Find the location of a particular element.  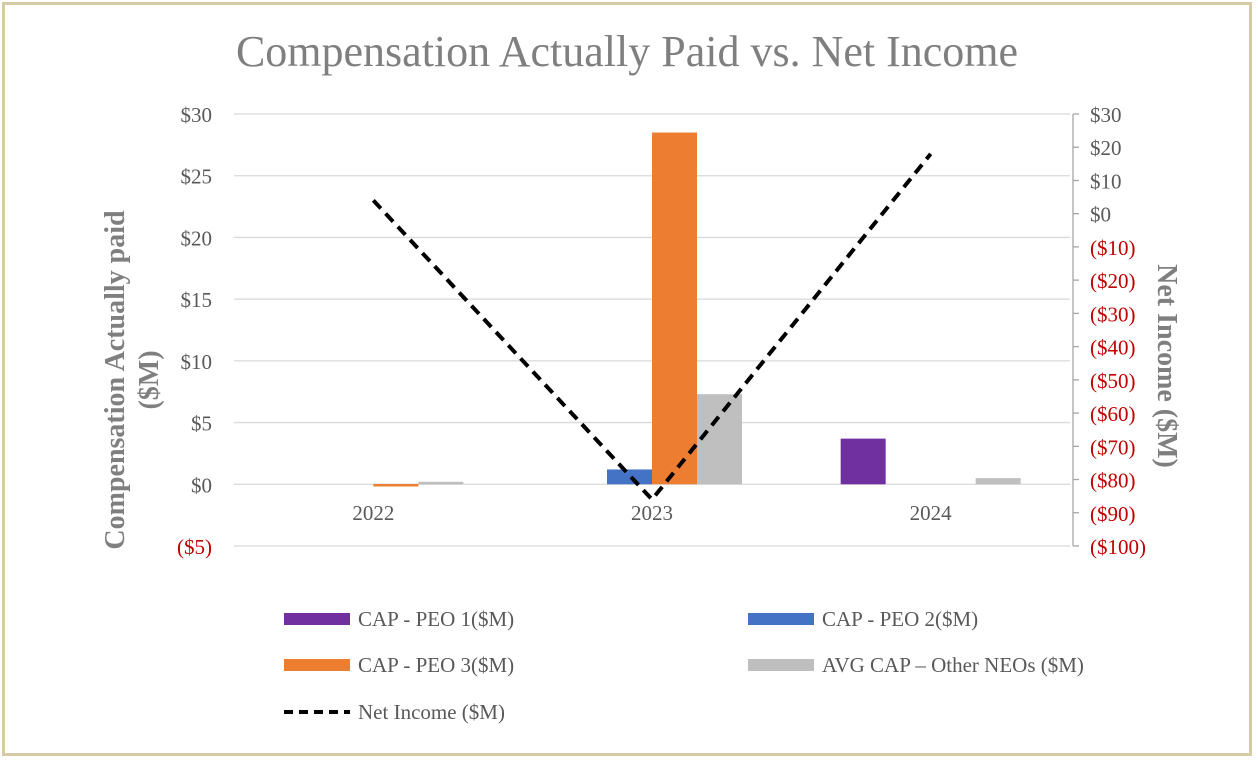

x-tick-label: 2024 is located at coordinates (931, 513).